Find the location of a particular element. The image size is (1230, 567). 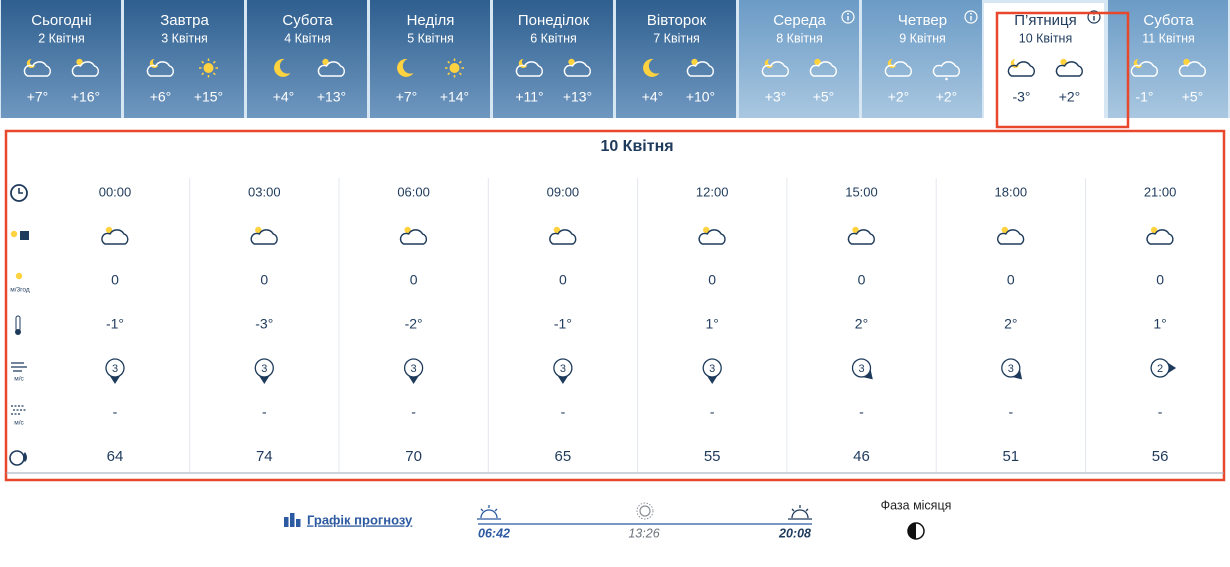

moon-phase-dark is located at coordinates (912, 531).